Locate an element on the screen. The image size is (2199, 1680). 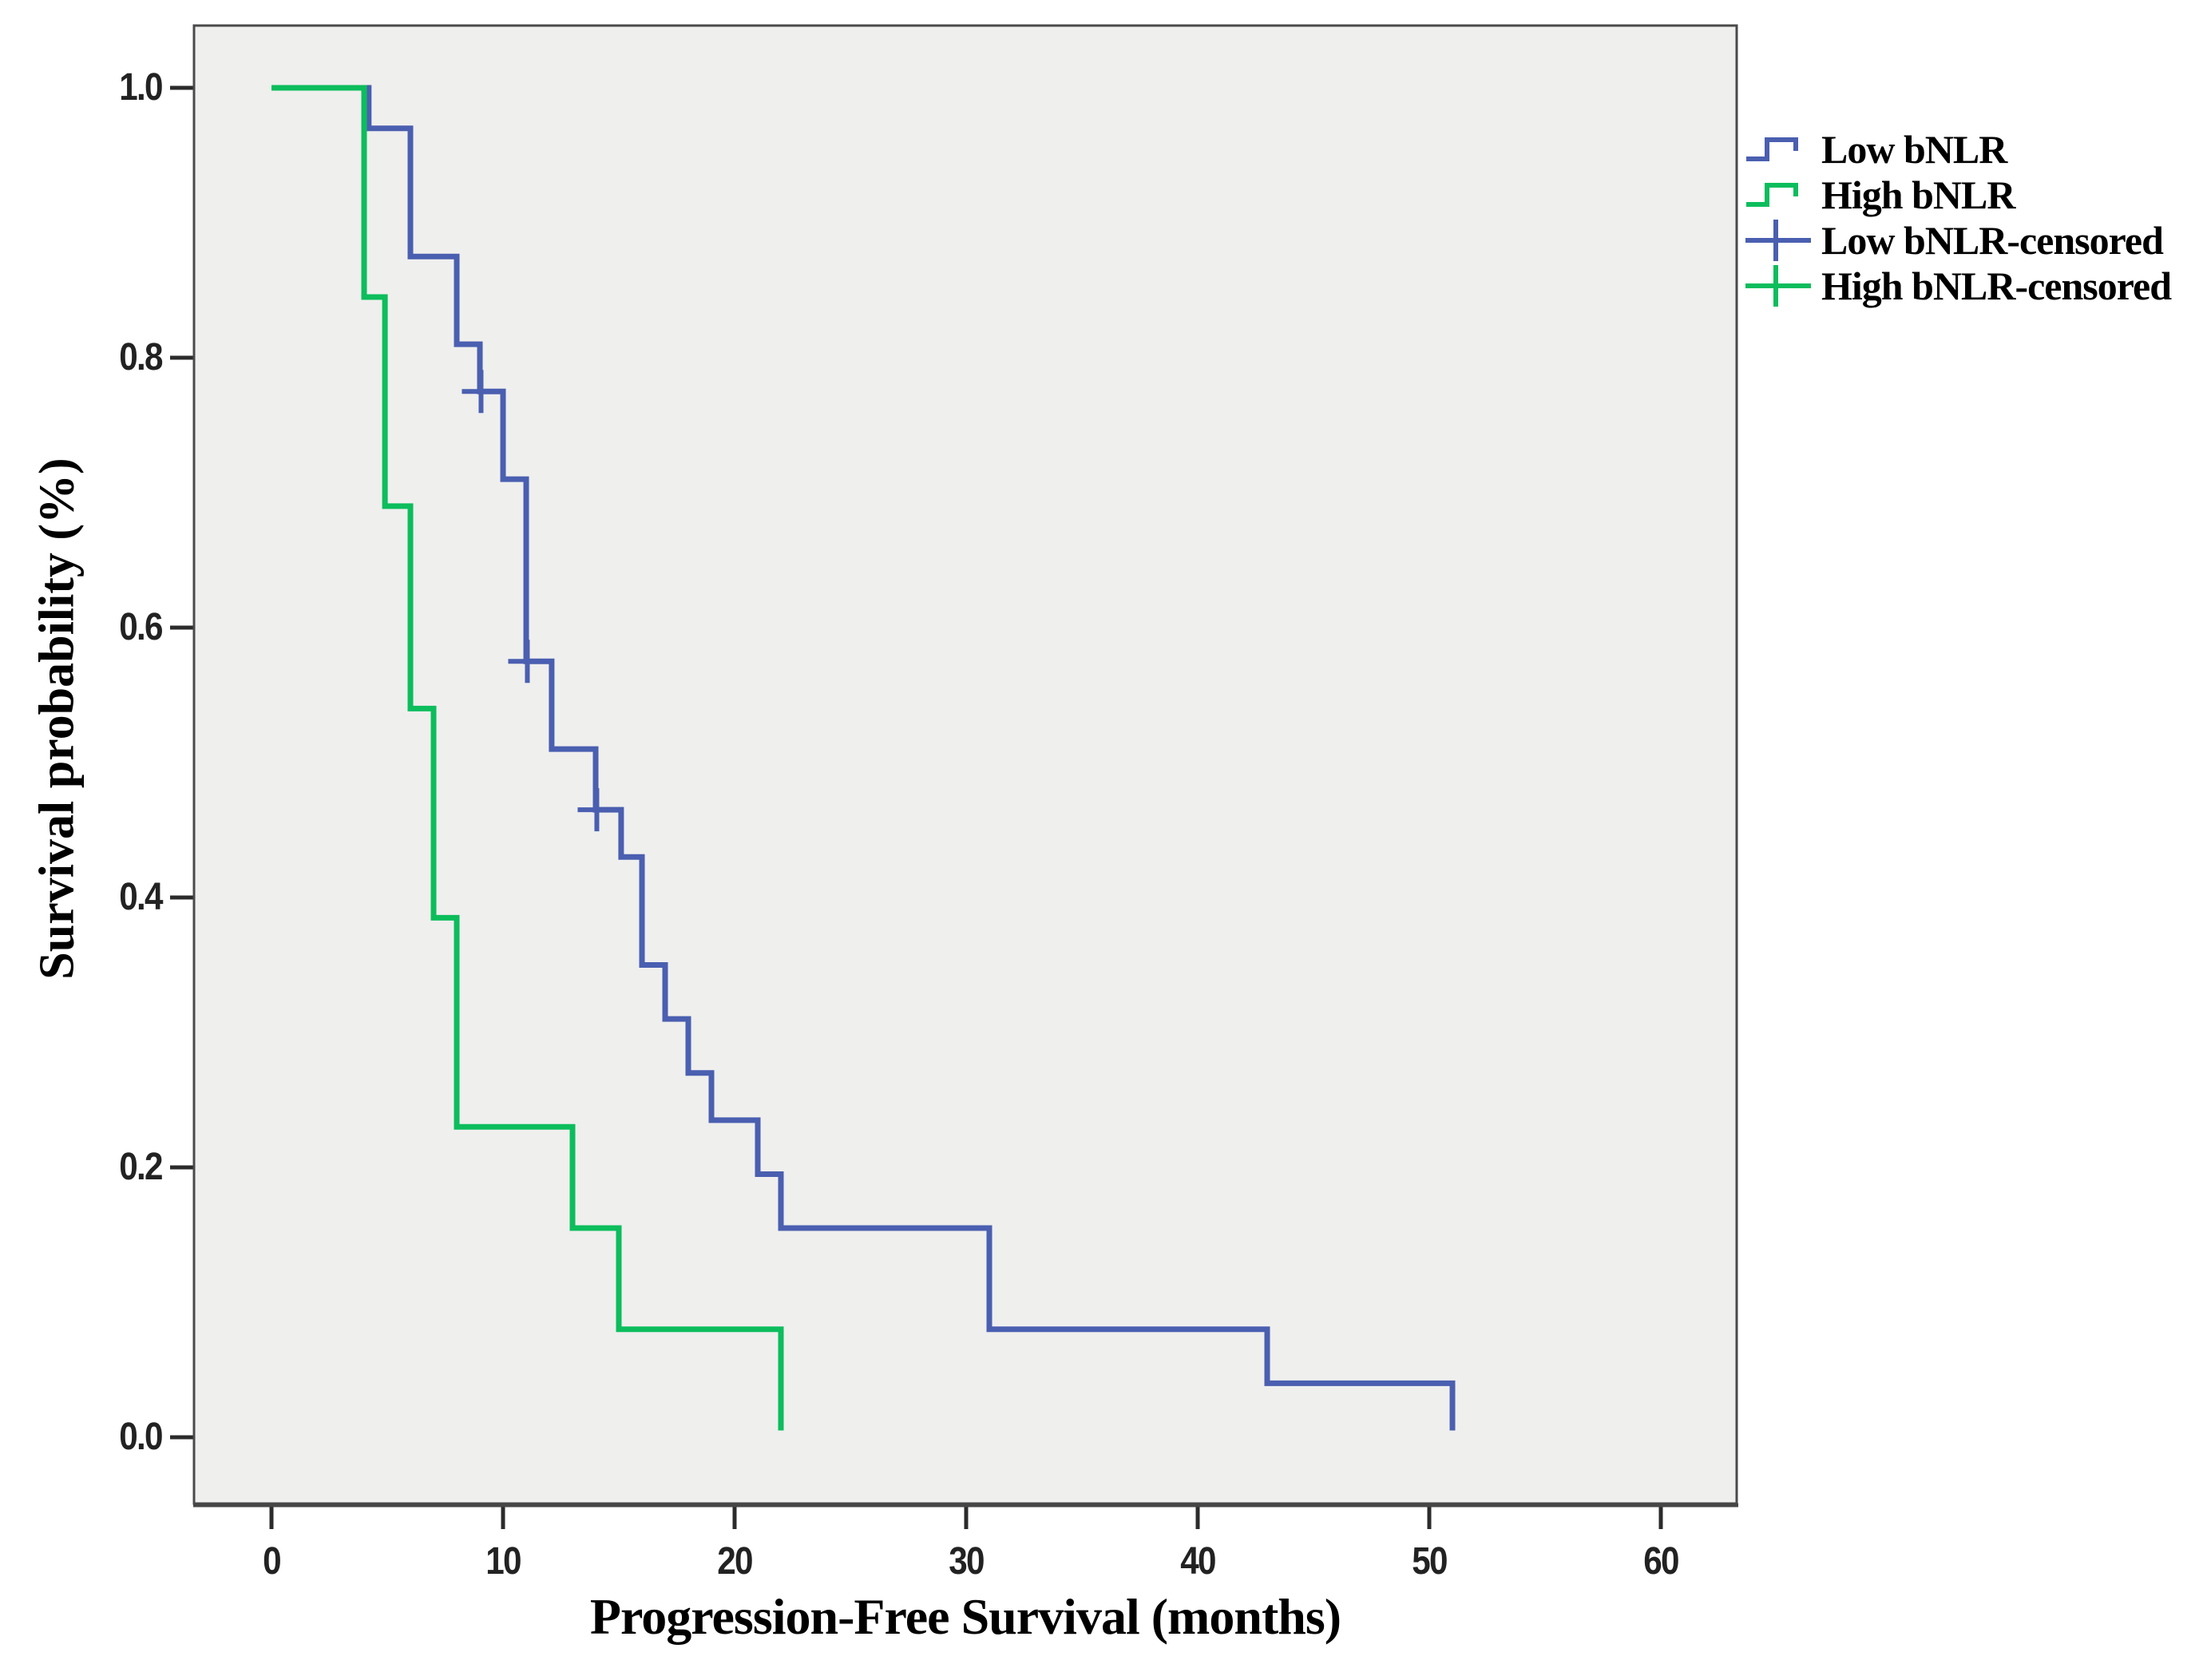
x-tick-label: 0 is located at coordinates (272, 1562).